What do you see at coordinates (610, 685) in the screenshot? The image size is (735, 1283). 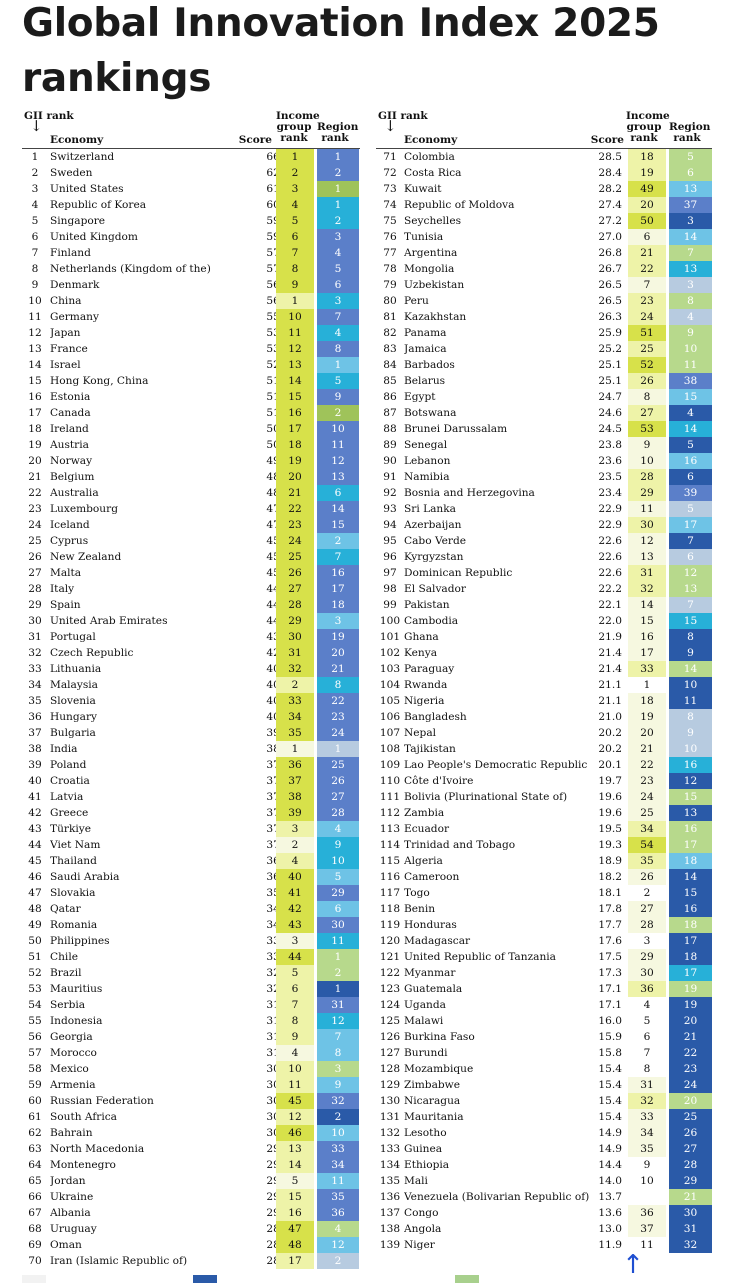 I see `score-cell: 21.1` at bounding box center [610, 685].